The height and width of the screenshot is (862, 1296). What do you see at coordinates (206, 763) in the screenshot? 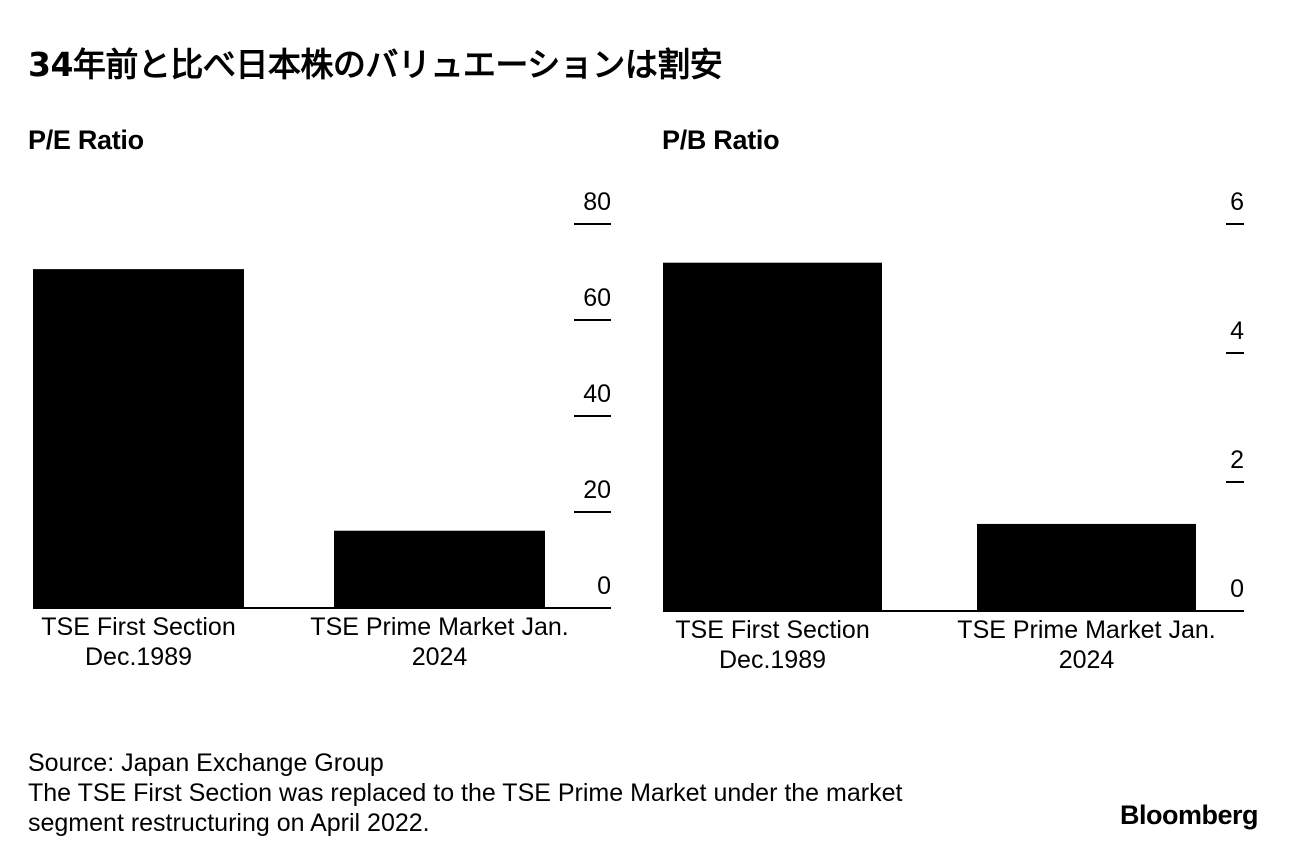
I see `source-note: Source: Japan Exchange Group` at bounding box center [206, 763].